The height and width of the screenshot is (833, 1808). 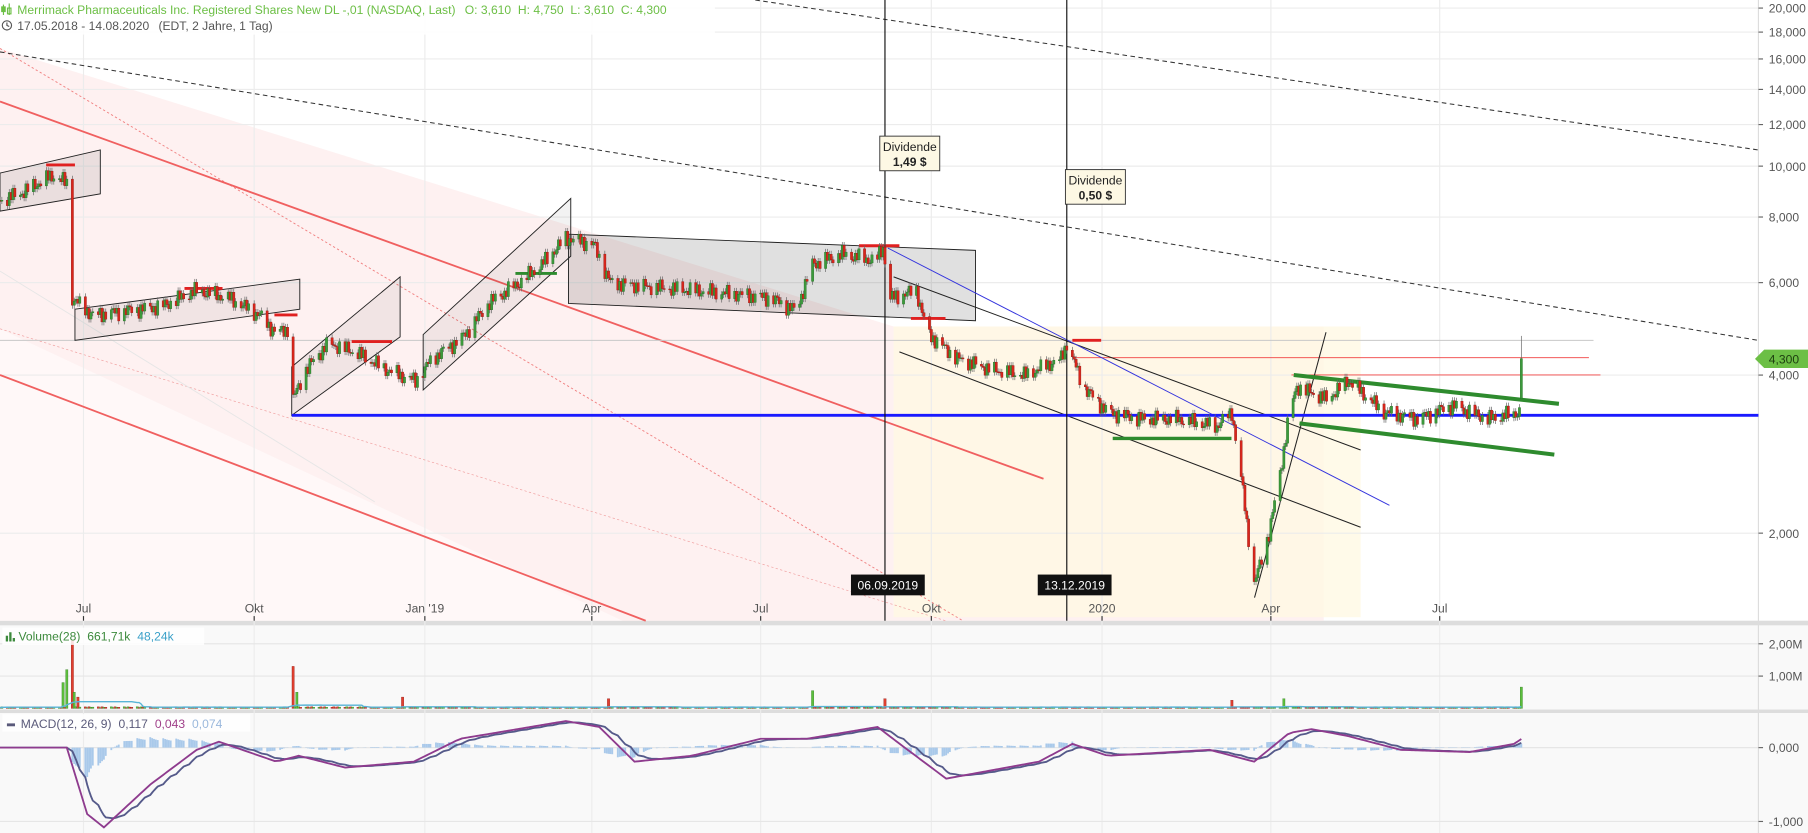 I want to click on dividend-marker-2: Dividende 0,50 $, so click(x=1095, y=187).